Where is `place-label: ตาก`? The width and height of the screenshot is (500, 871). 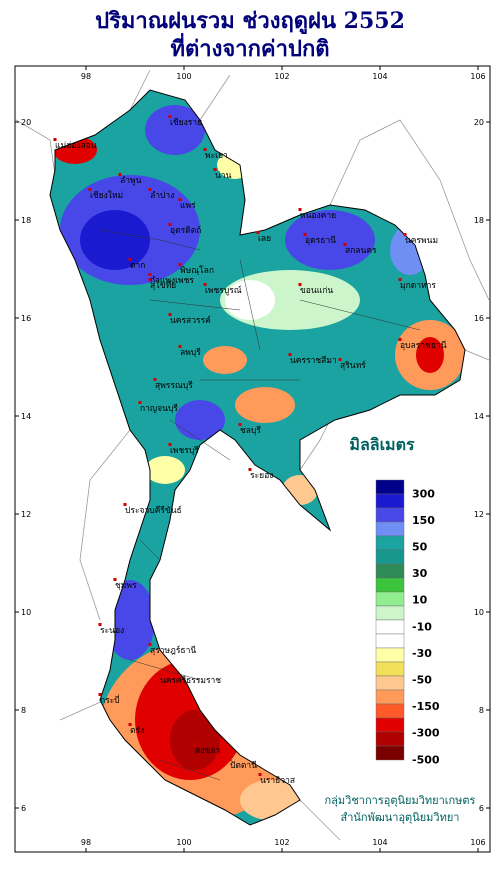 place-label: ตาก is located at coordinates (137, 266).